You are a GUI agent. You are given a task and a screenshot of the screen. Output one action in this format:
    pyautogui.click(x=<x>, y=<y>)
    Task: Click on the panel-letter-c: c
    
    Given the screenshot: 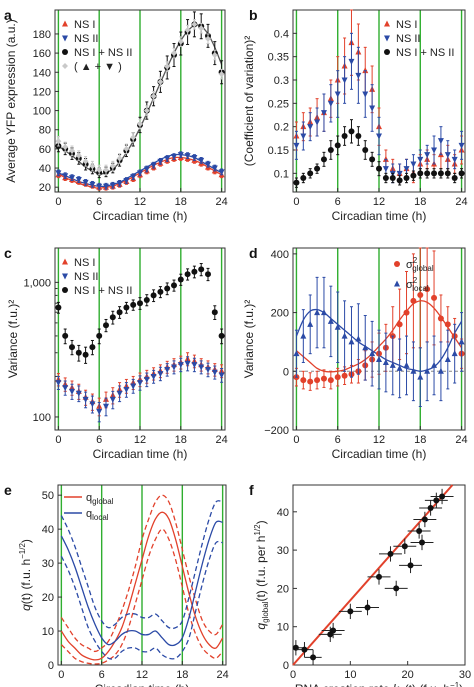 What is the action you would take?
    pyautogui.click(x=8, y=253)
    